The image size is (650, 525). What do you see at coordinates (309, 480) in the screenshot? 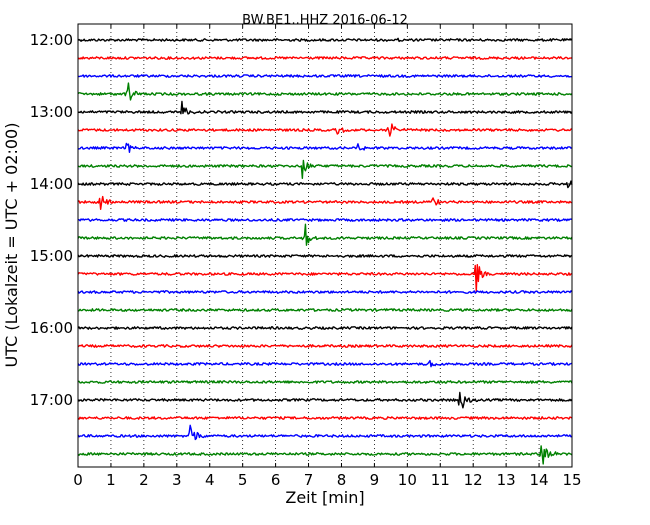
I see `x-tick-label: 7` at bounding box center [309, 480].